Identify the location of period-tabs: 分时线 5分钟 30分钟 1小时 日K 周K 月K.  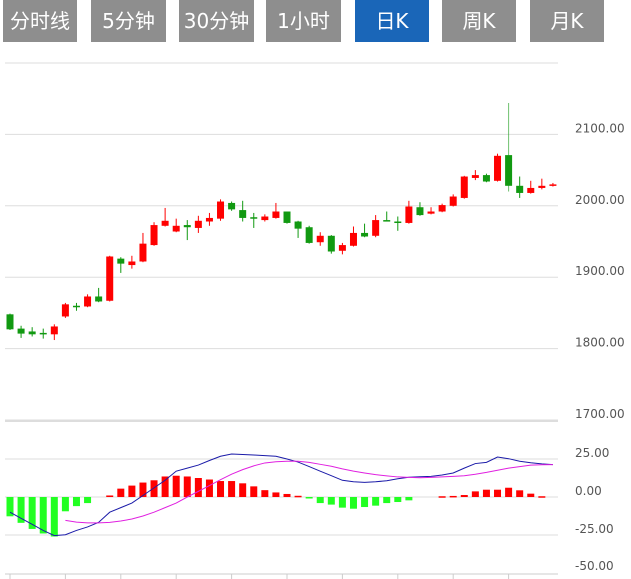
(315, 21).